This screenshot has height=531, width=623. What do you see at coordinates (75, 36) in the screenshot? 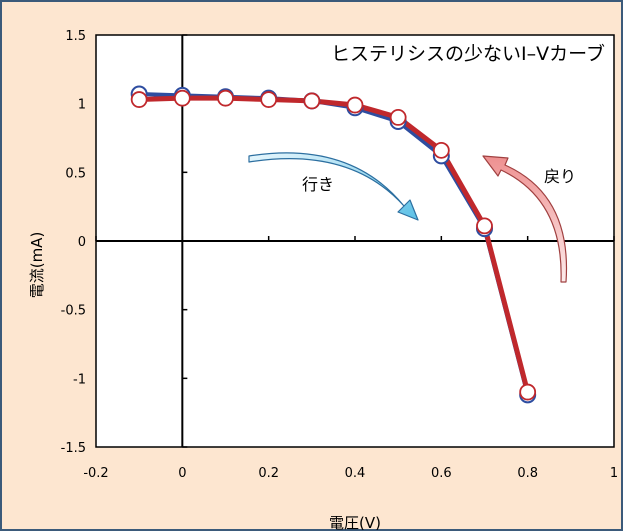
I see `y-tick-label: 1.5` at bounding box center [75, 36].